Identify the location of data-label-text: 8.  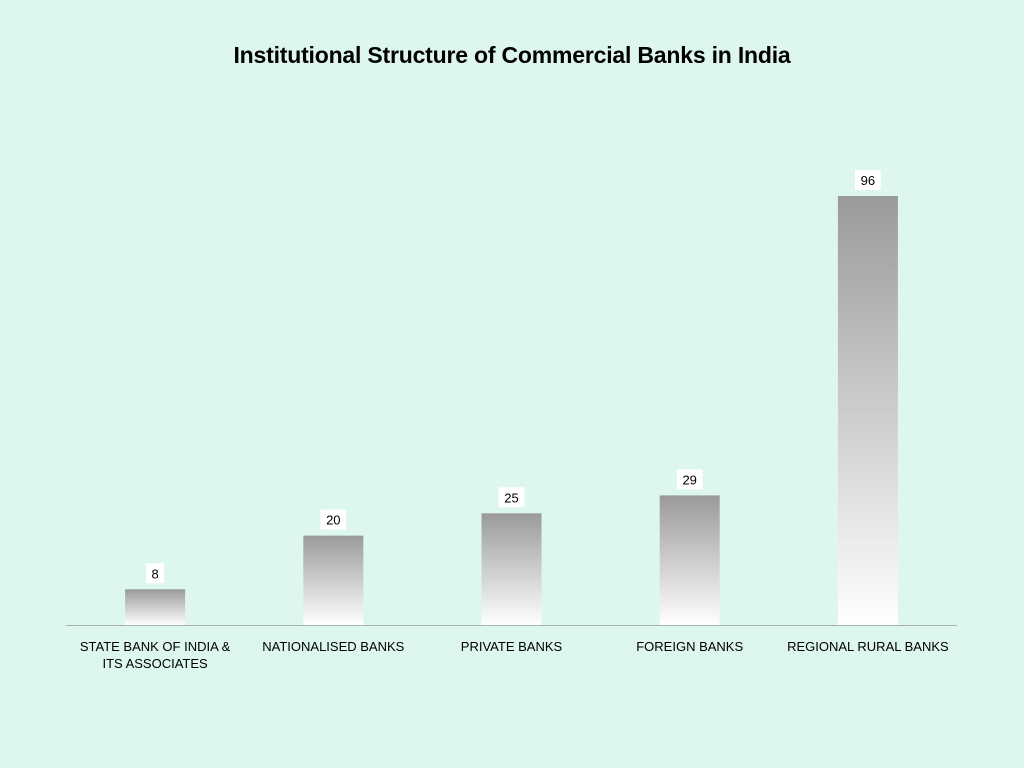
(154, 573).